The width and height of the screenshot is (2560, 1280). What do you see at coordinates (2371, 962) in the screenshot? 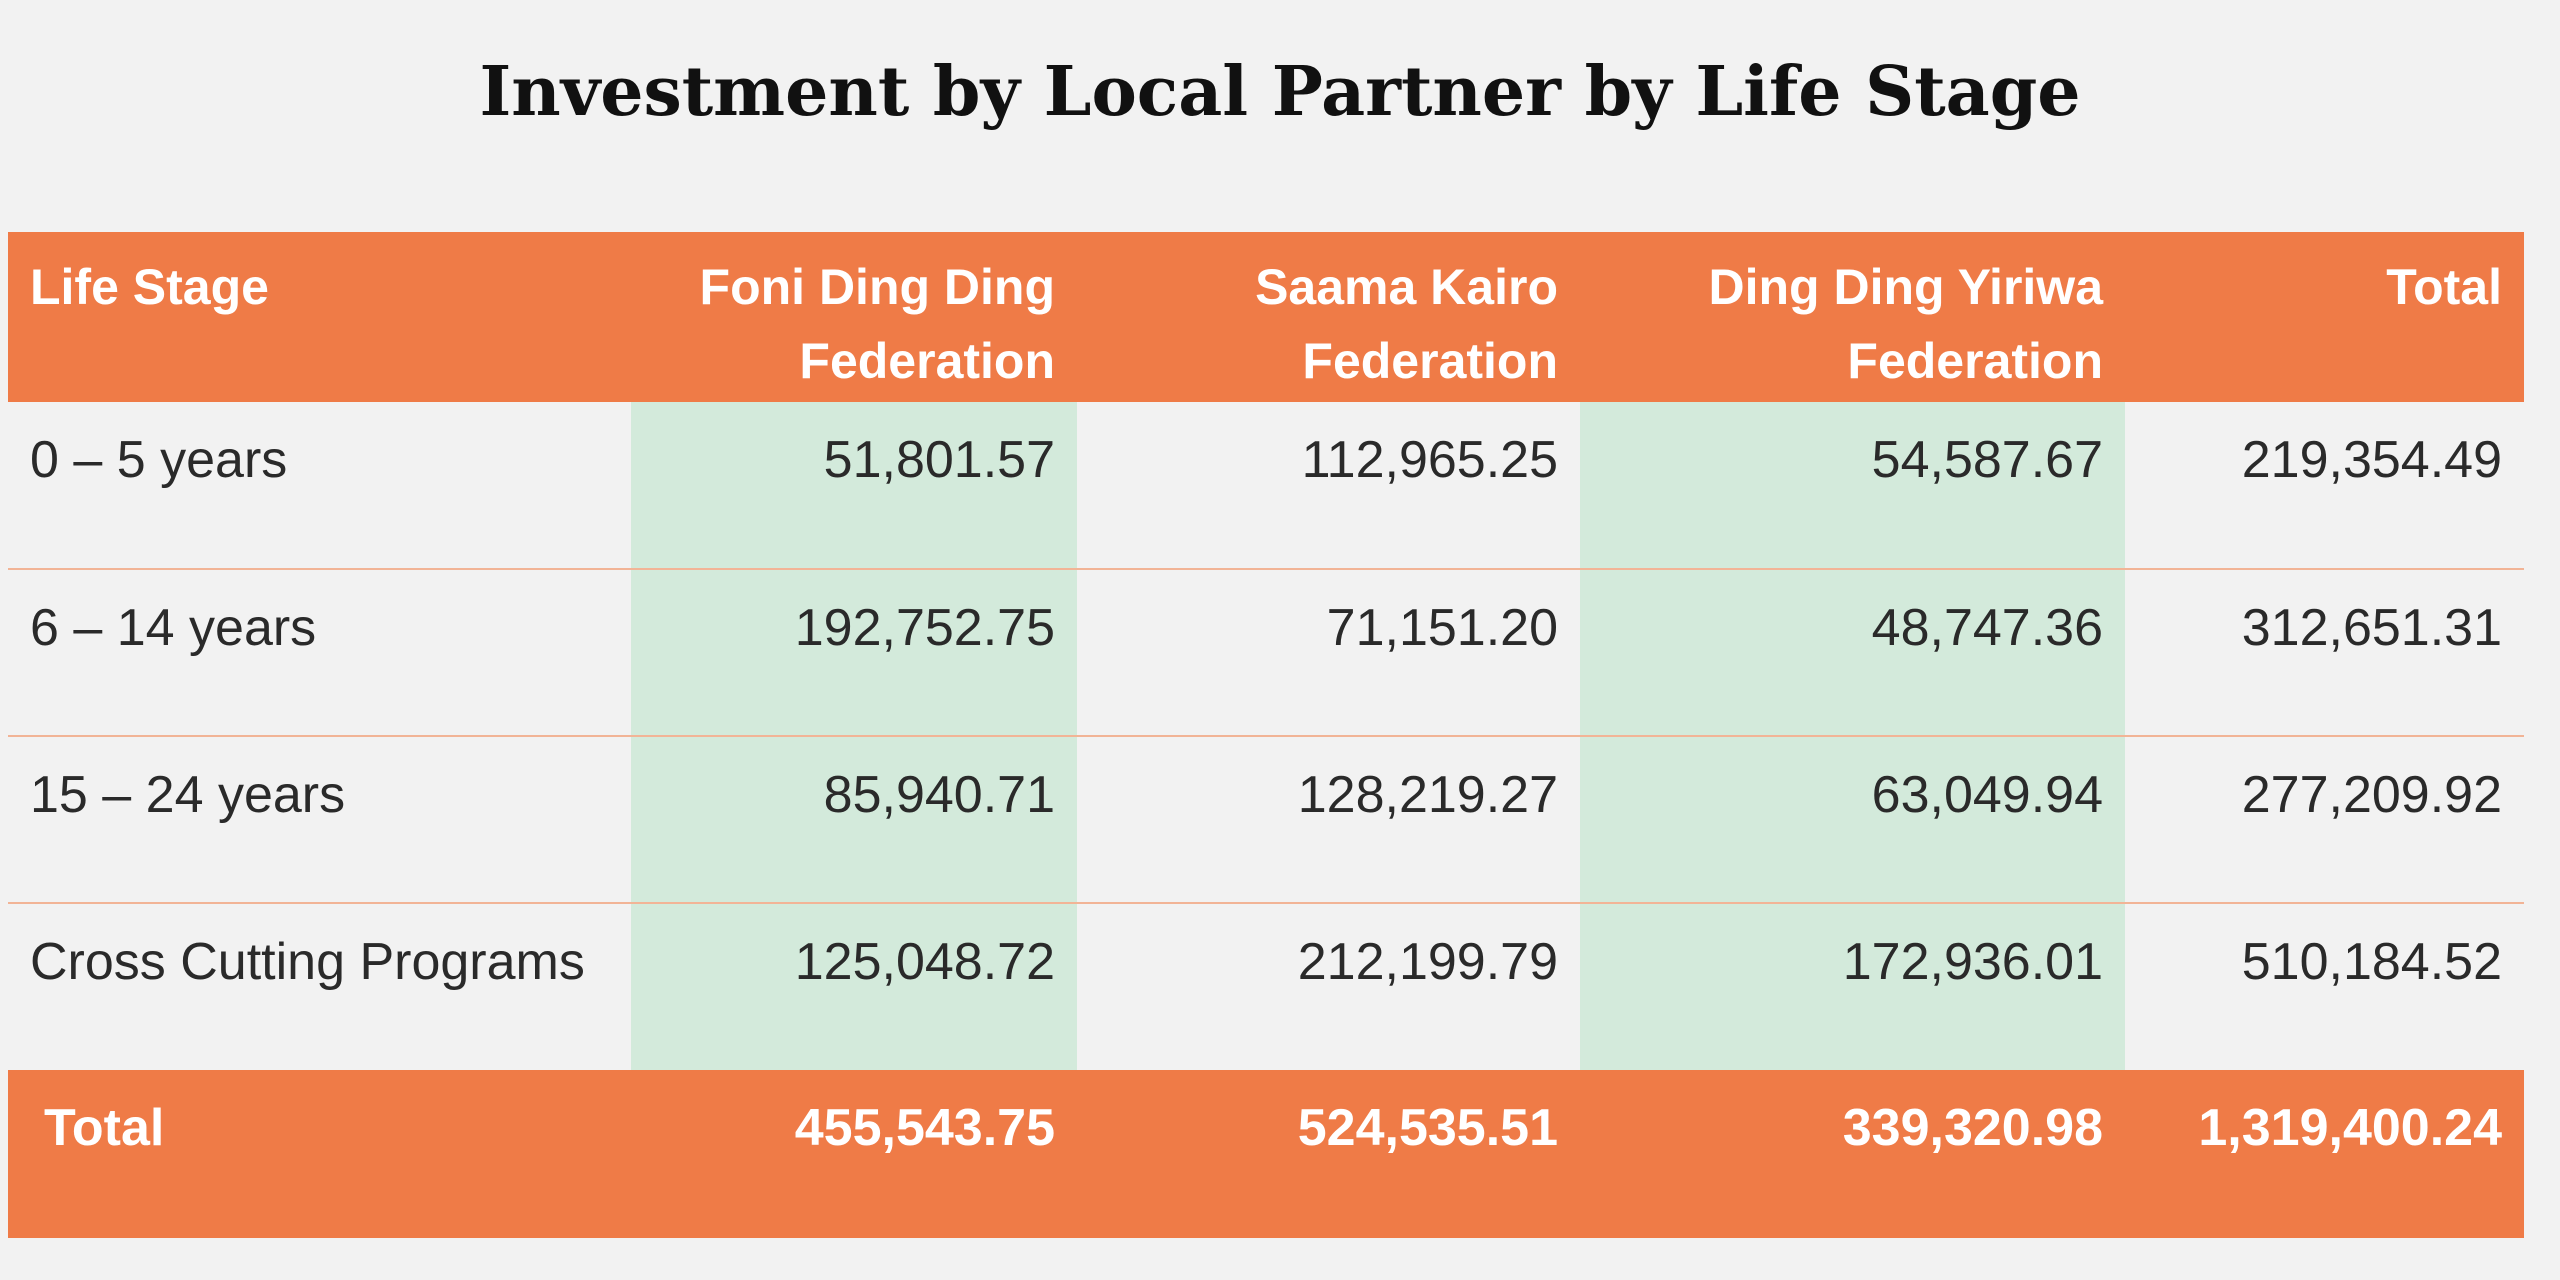
I see `row-total-cell: 510,184.52` at bounding box center [2371, 962].